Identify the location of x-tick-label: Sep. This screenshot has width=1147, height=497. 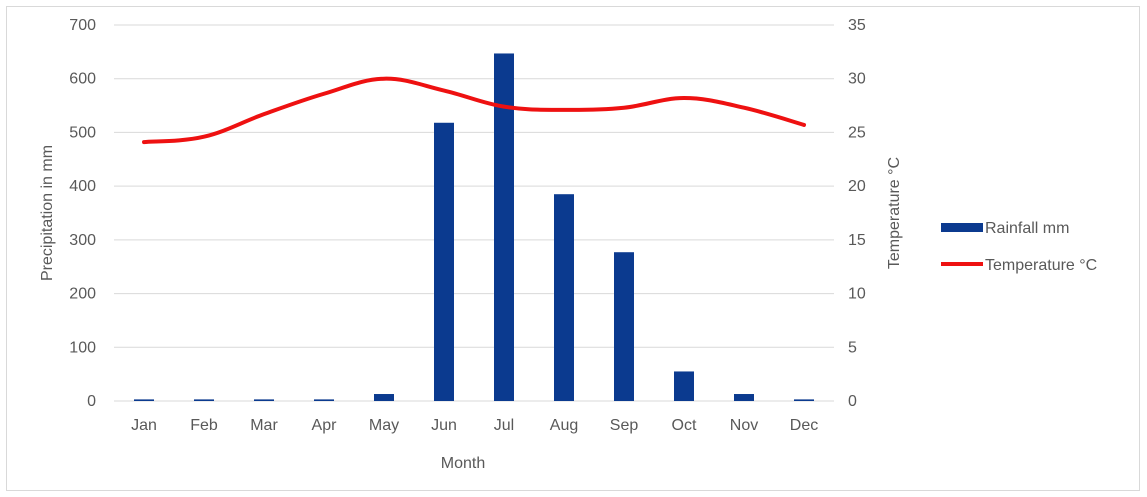
(624, 425).